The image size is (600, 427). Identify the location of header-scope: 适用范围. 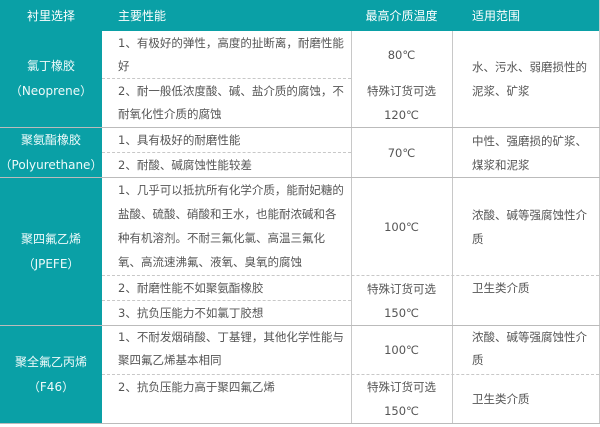
(526, 15).